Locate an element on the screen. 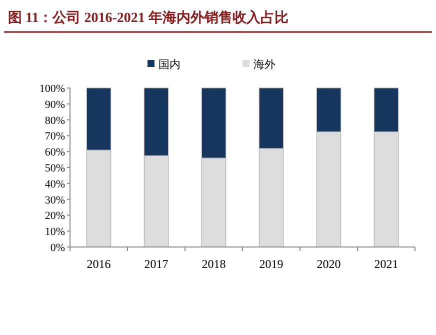 The height and width of the screenshot is (335, 436). legend-label: 国内 is located at coordinates (169, 64).